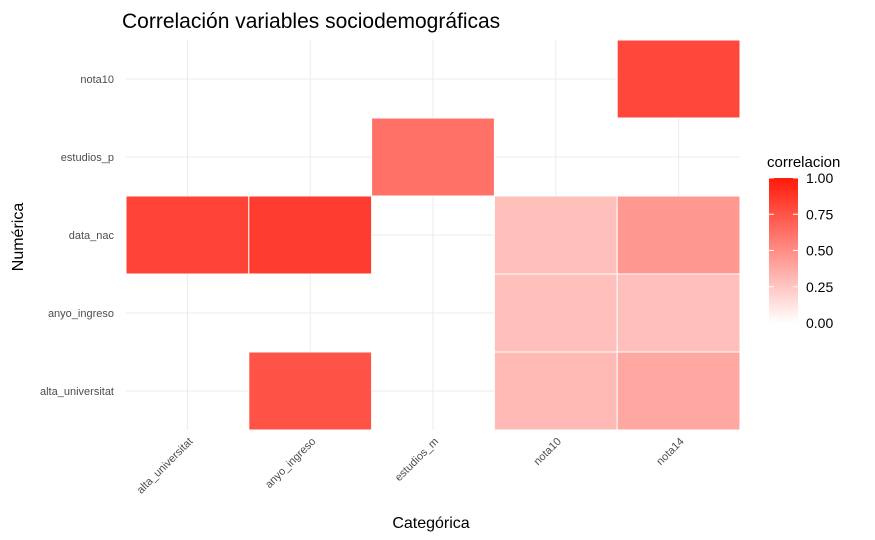  I want to click on y-tick-label: anyo_ingreso, so click(81, 314).